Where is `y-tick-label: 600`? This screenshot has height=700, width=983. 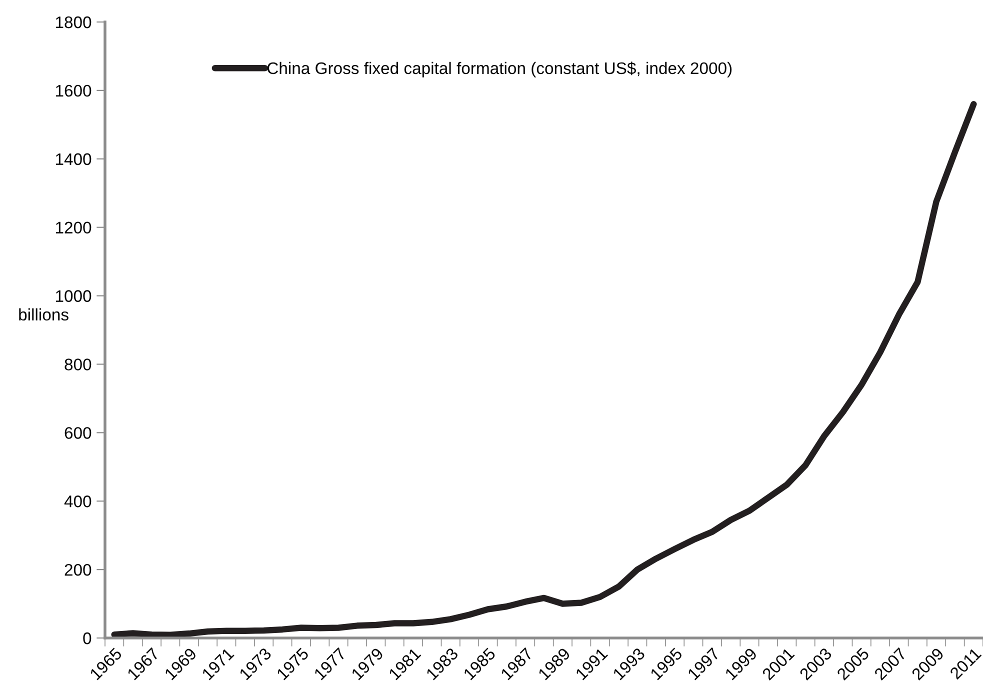
y-tick-label: 600 is located at coordinates (78, 433).